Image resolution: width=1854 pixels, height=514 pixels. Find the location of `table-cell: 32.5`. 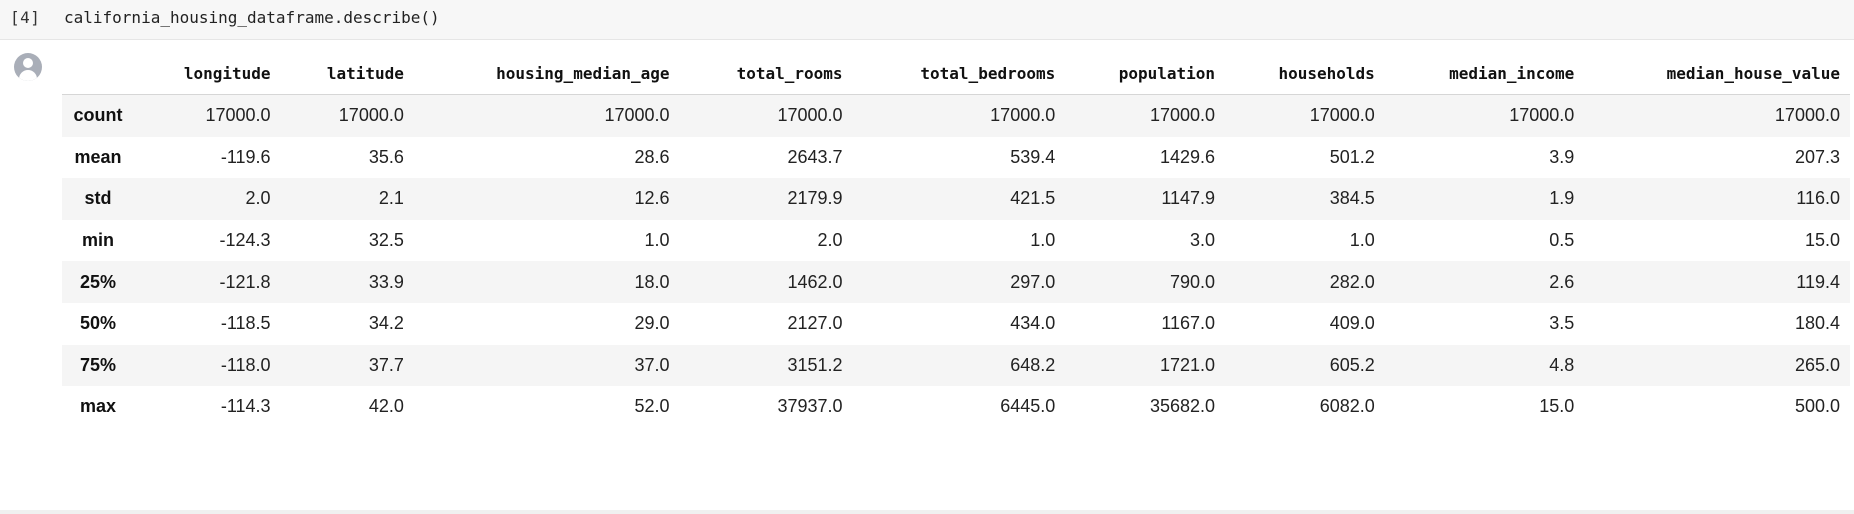

table-cell: 32.5 is located at coordinates (386, 240).